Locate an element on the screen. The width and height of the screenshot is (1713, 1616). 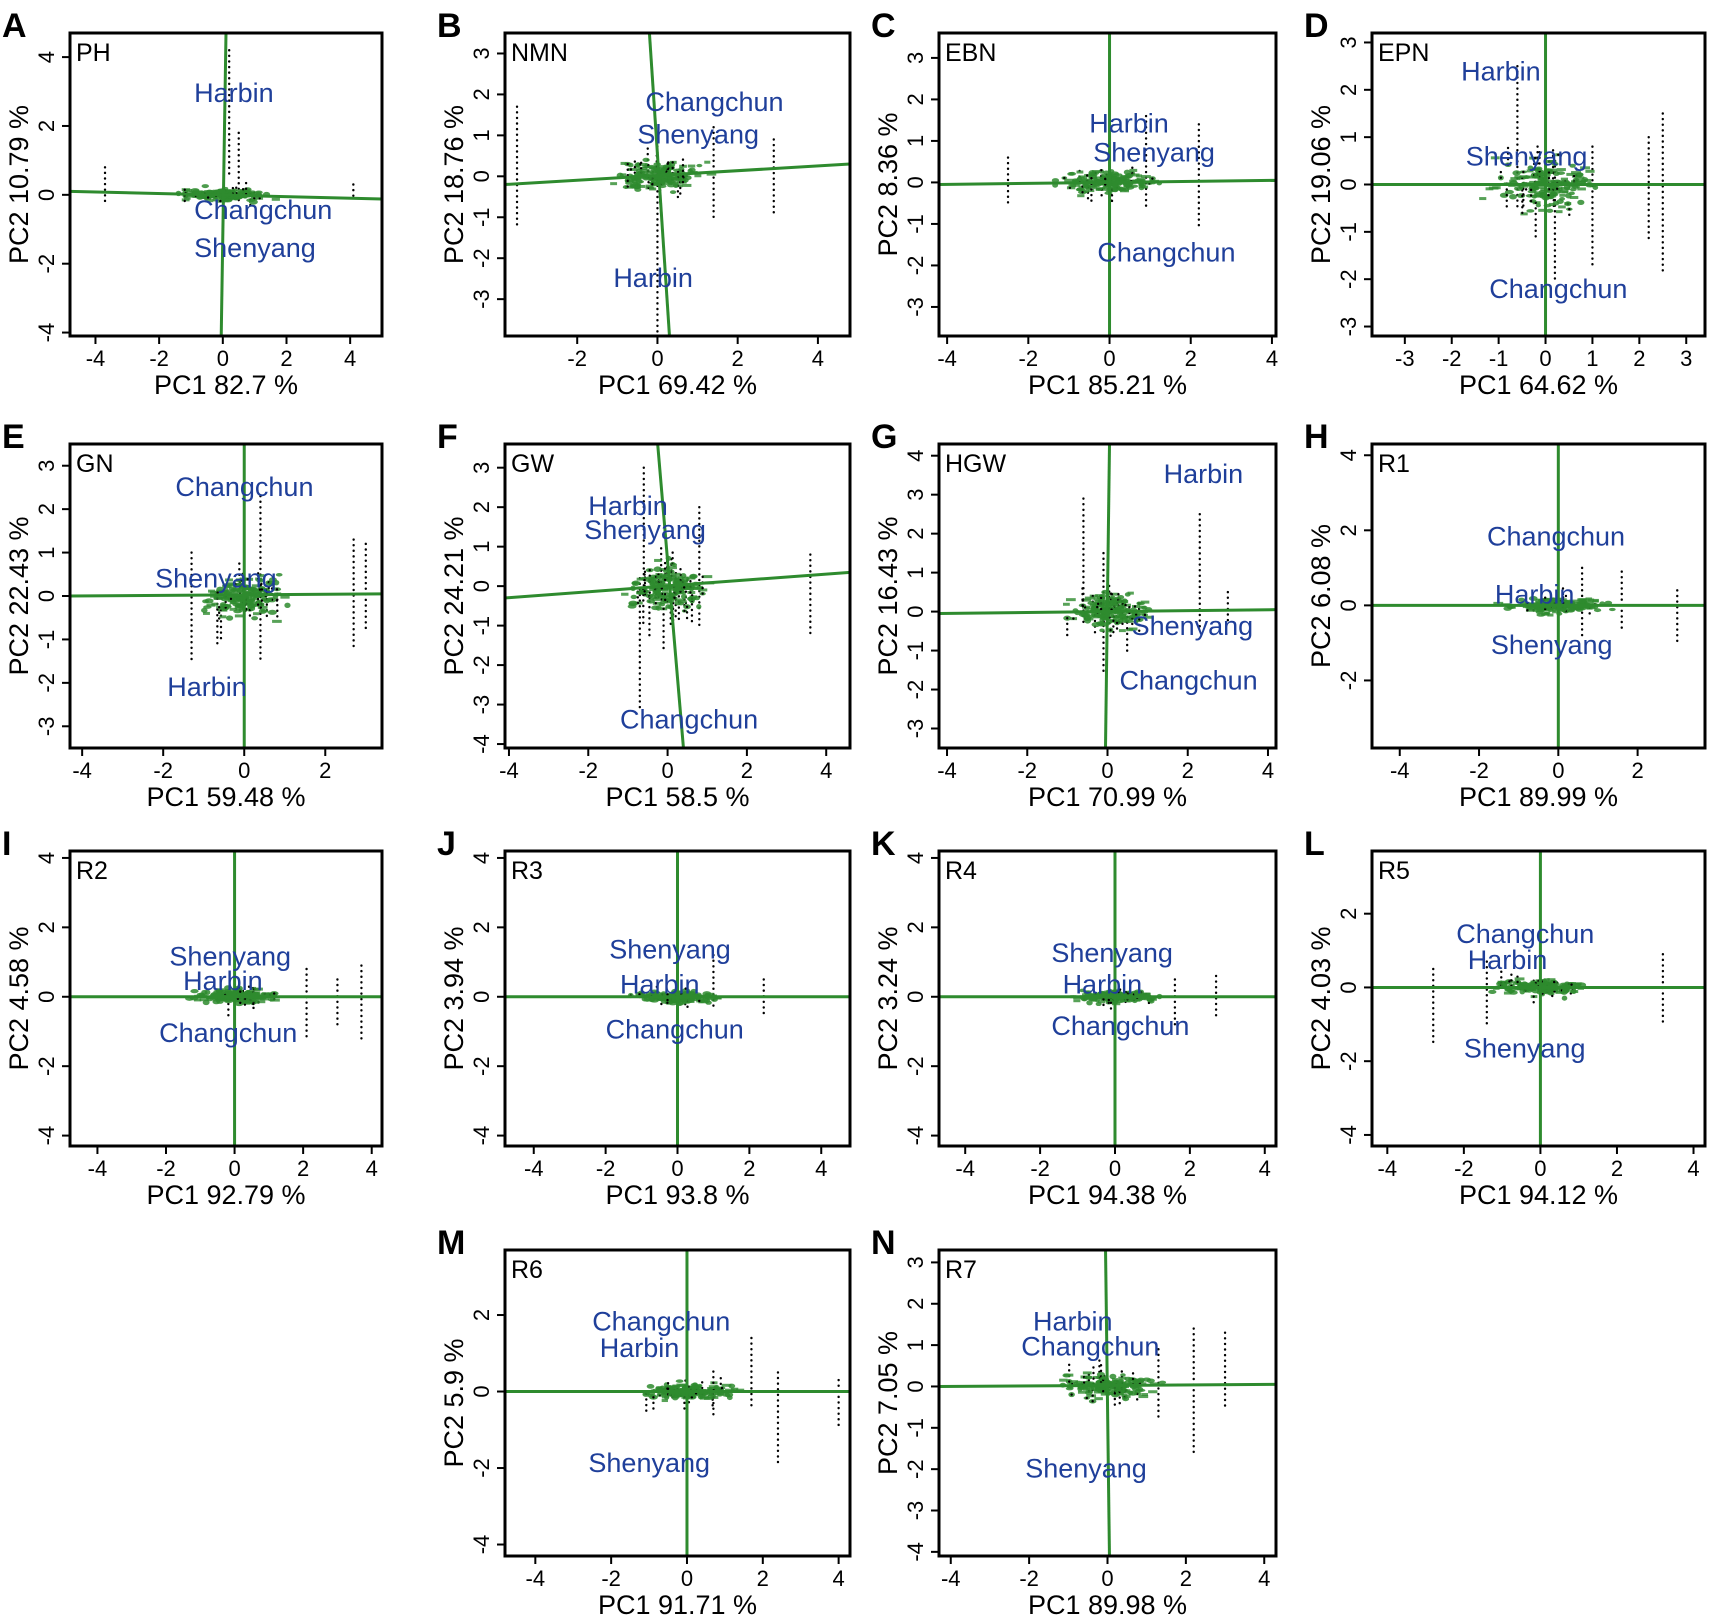
y-tick-label: 2 is located at coordinates (915, 99).